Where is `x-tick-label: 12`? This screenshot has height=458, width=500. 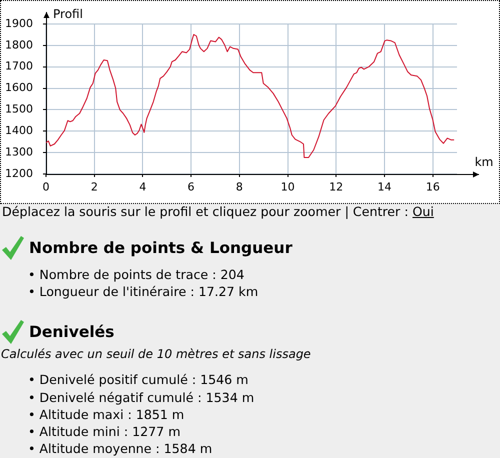
x-tick-label: 12 is located at coordinates (336, 187).